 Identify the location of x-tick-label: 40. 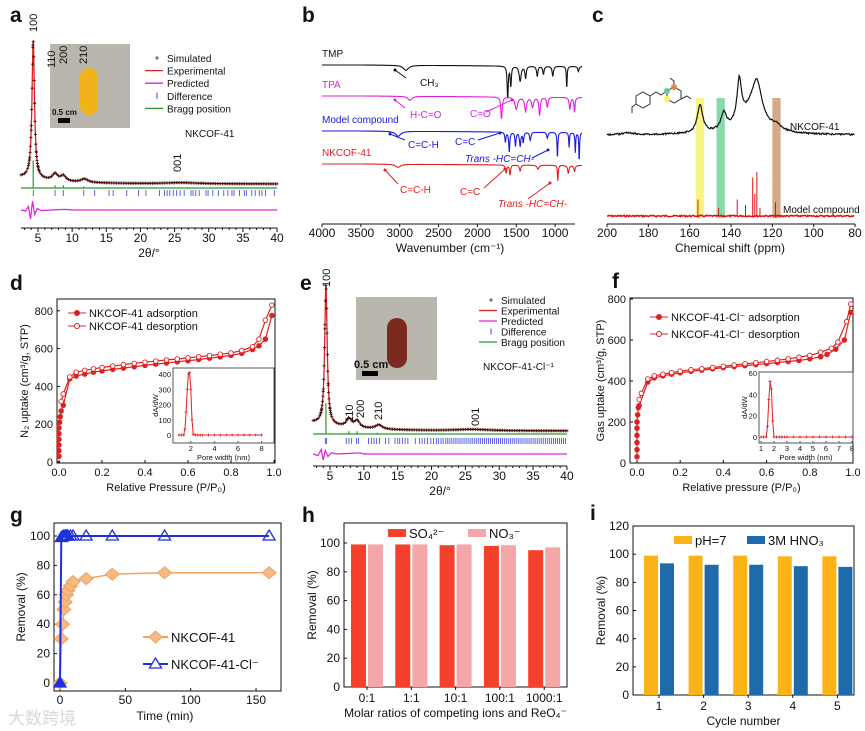
(277, 238).